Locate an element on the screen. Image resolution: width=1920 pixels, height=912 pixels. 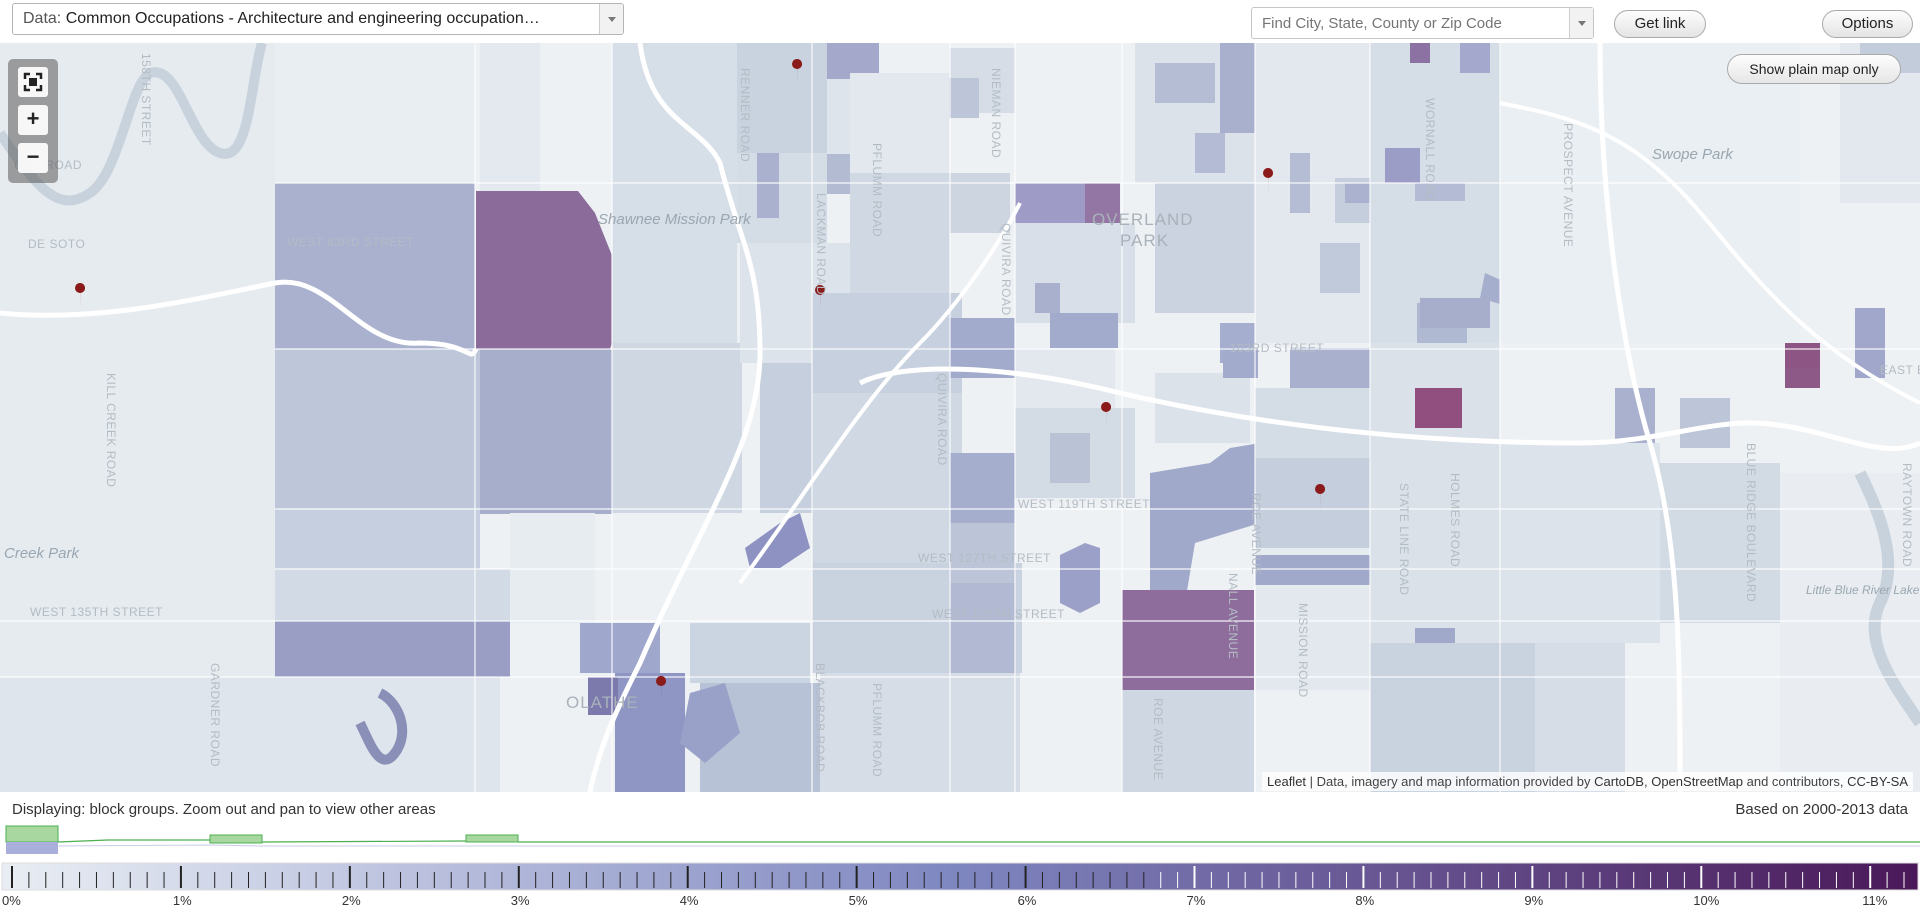
park-label: Little Blue River Lake is located at coordinates (1863, 590).